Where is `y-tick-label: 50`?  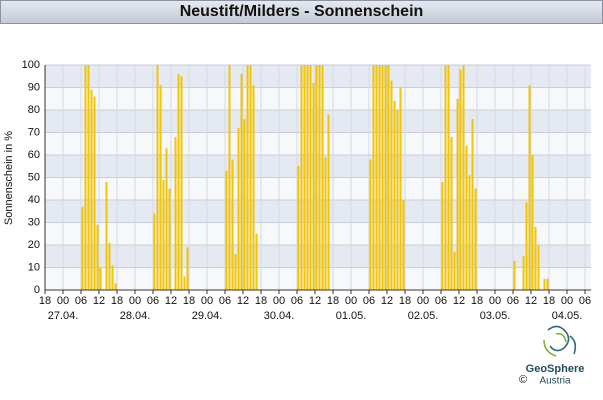 y-tick-label: 50 is located at coordinates (34, 177).